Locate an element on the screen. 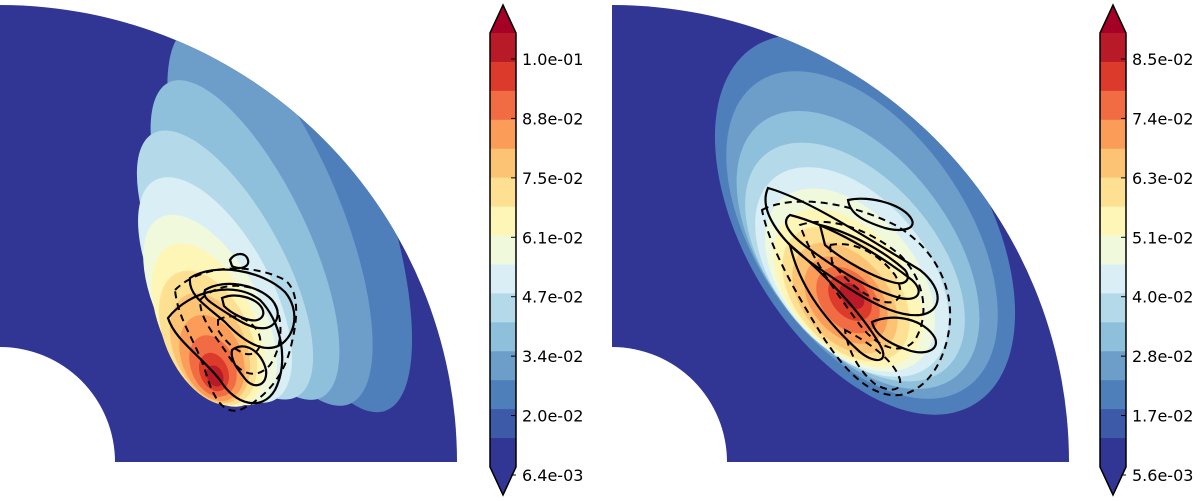  right-colorbar-tick-label: 7.4e-02 is located at coordinates (1162, 118).